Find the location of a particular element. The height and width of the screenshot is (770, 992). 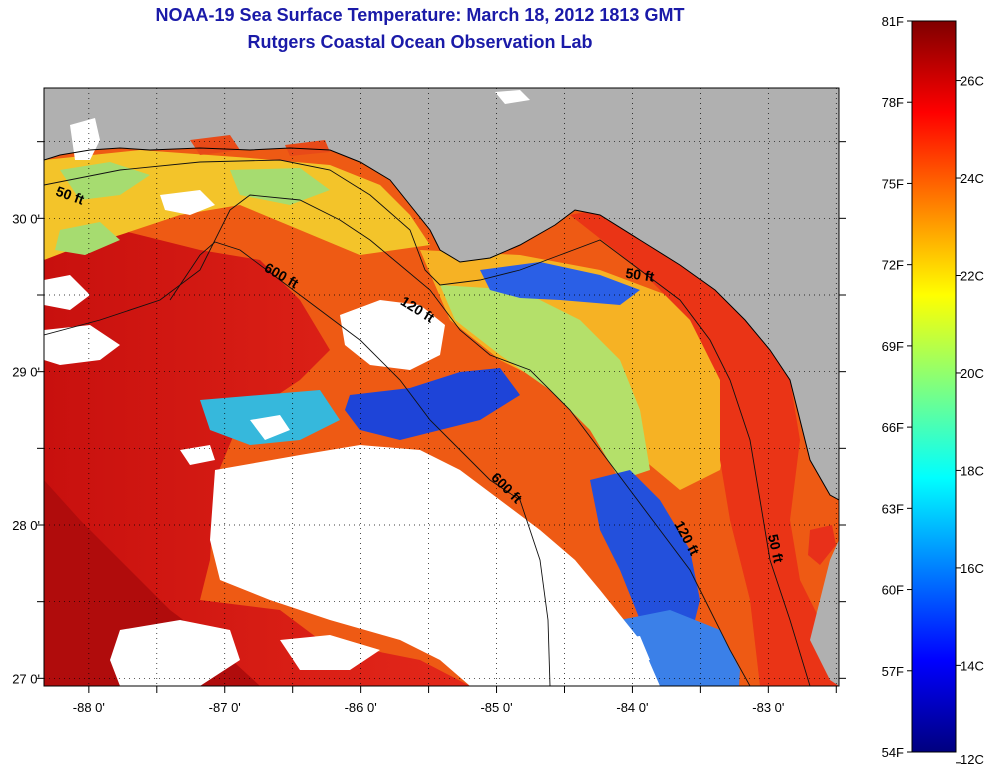

cloud-southwest is located at coordinates (175, 653).